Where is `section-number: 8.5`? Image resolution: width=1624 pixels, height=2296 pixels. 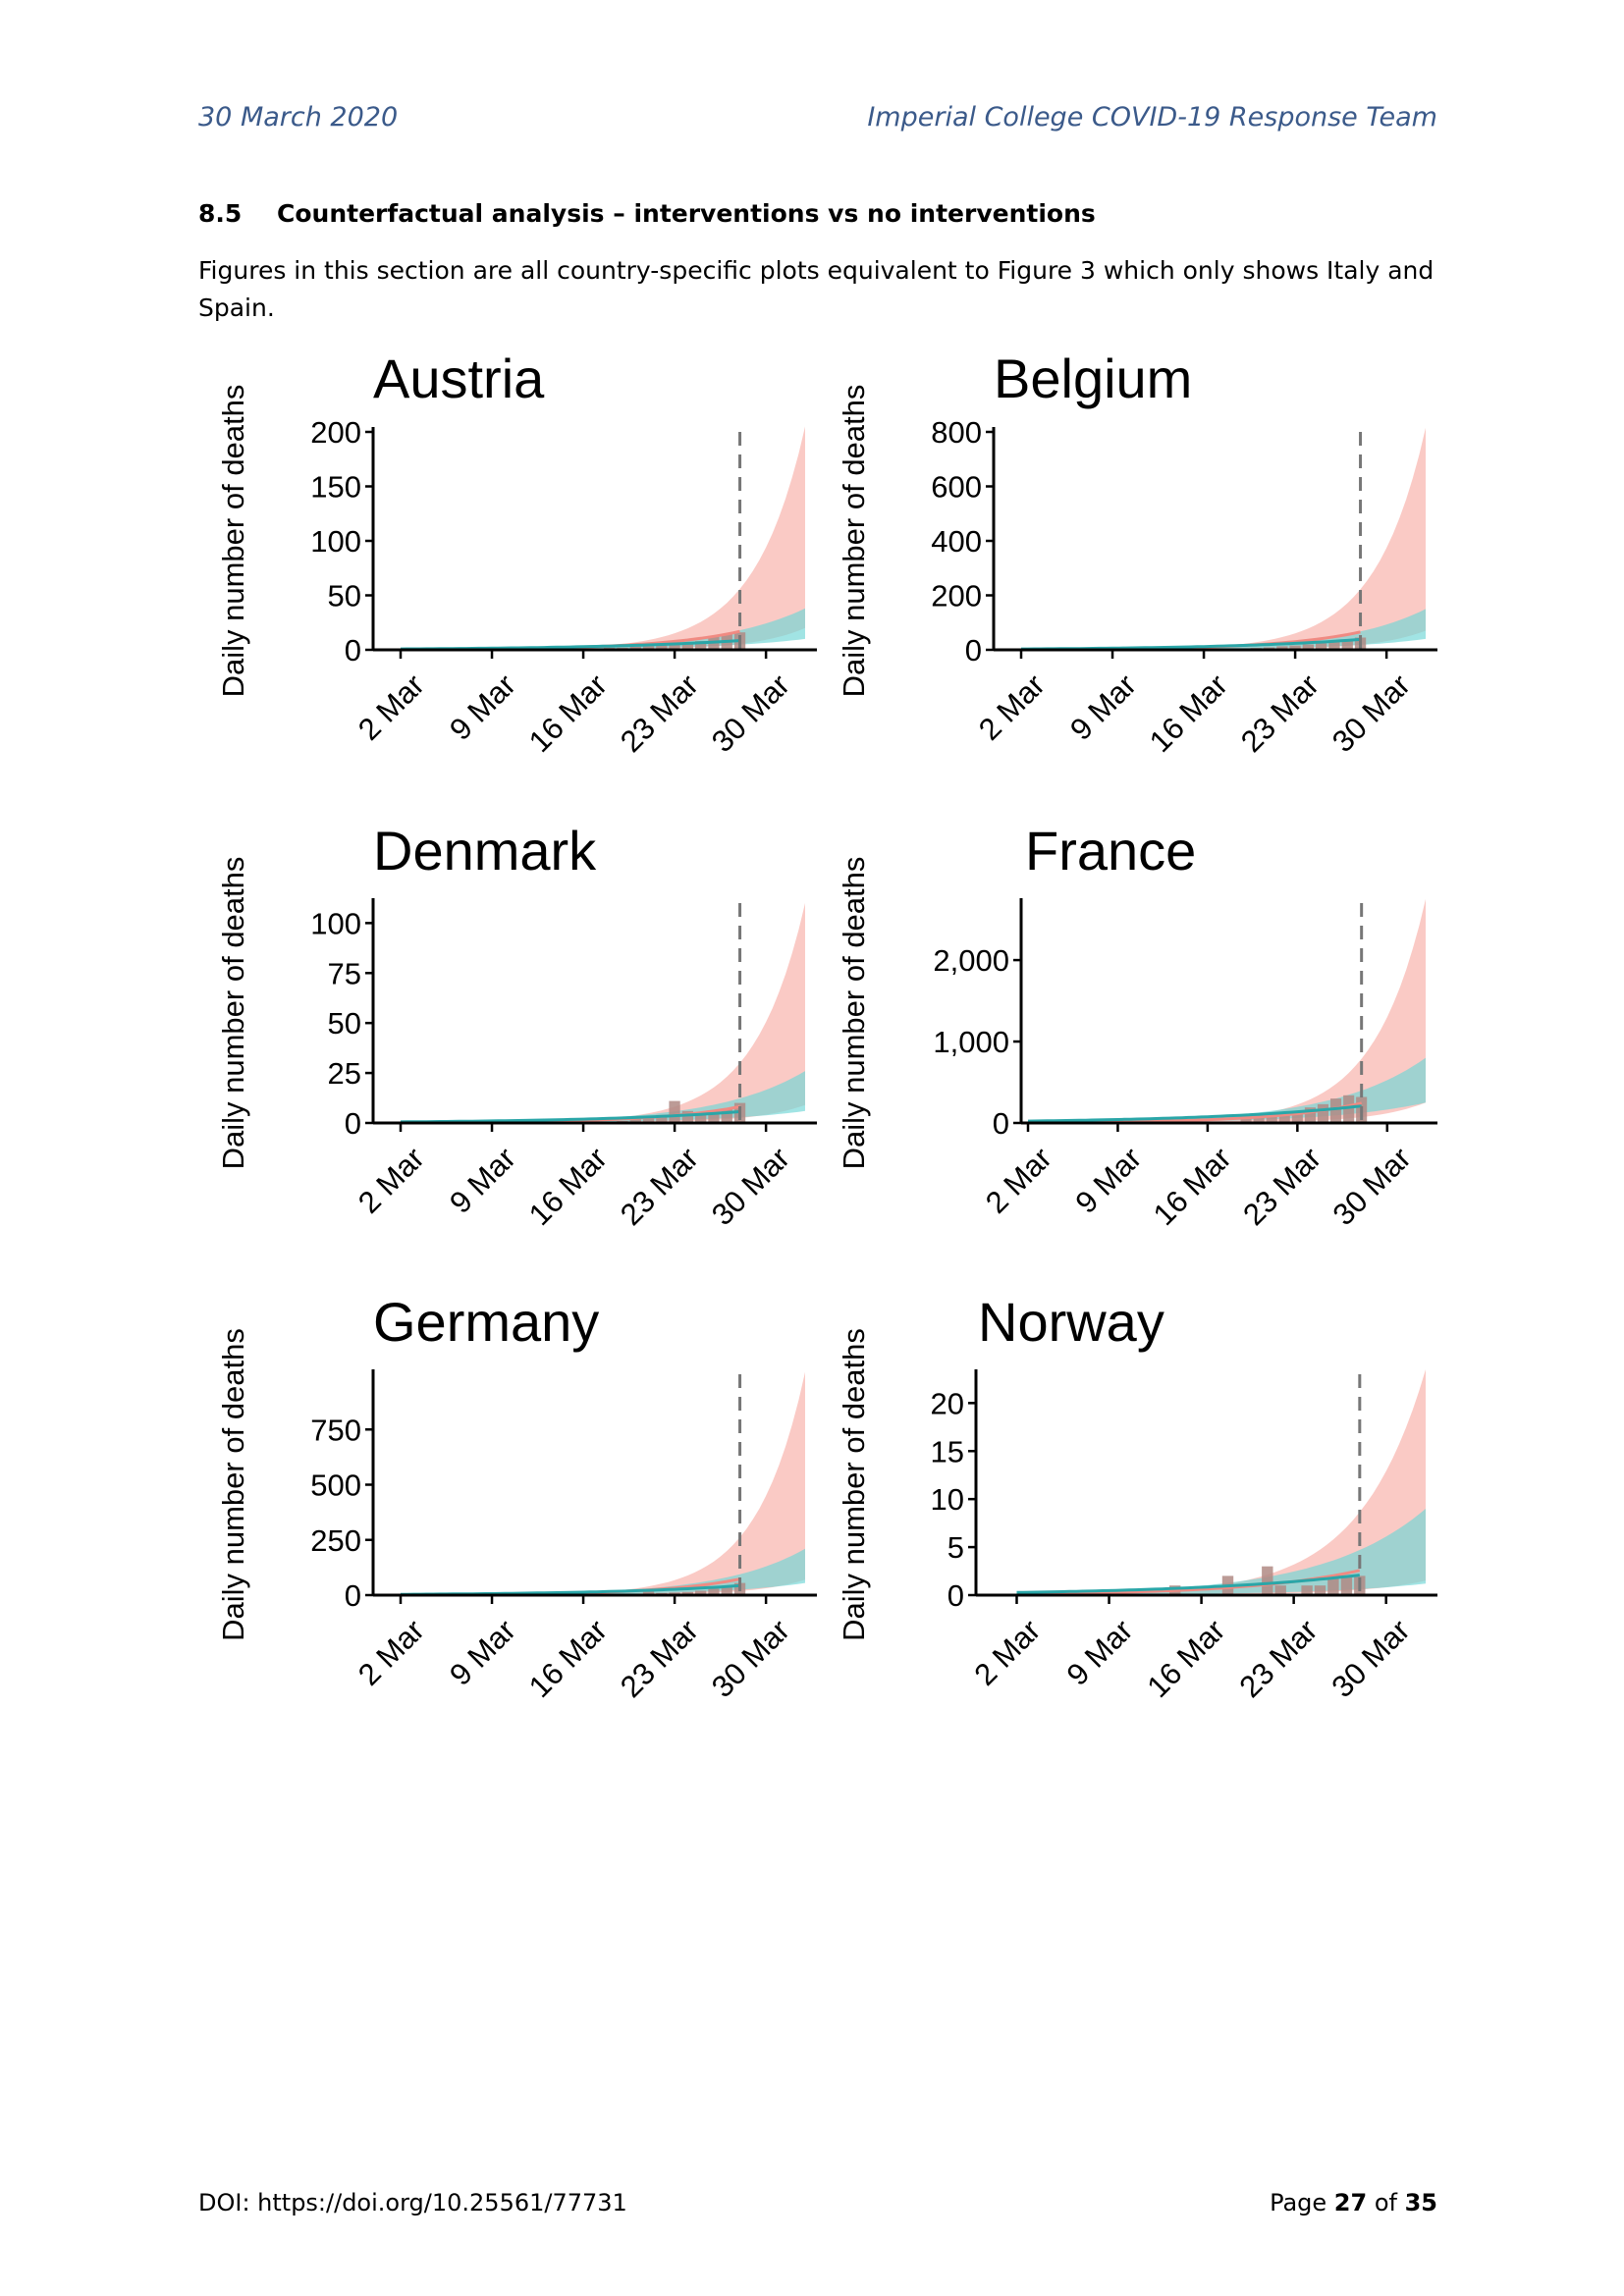
section-number: 8.5 is located at coordinates (220, 214).